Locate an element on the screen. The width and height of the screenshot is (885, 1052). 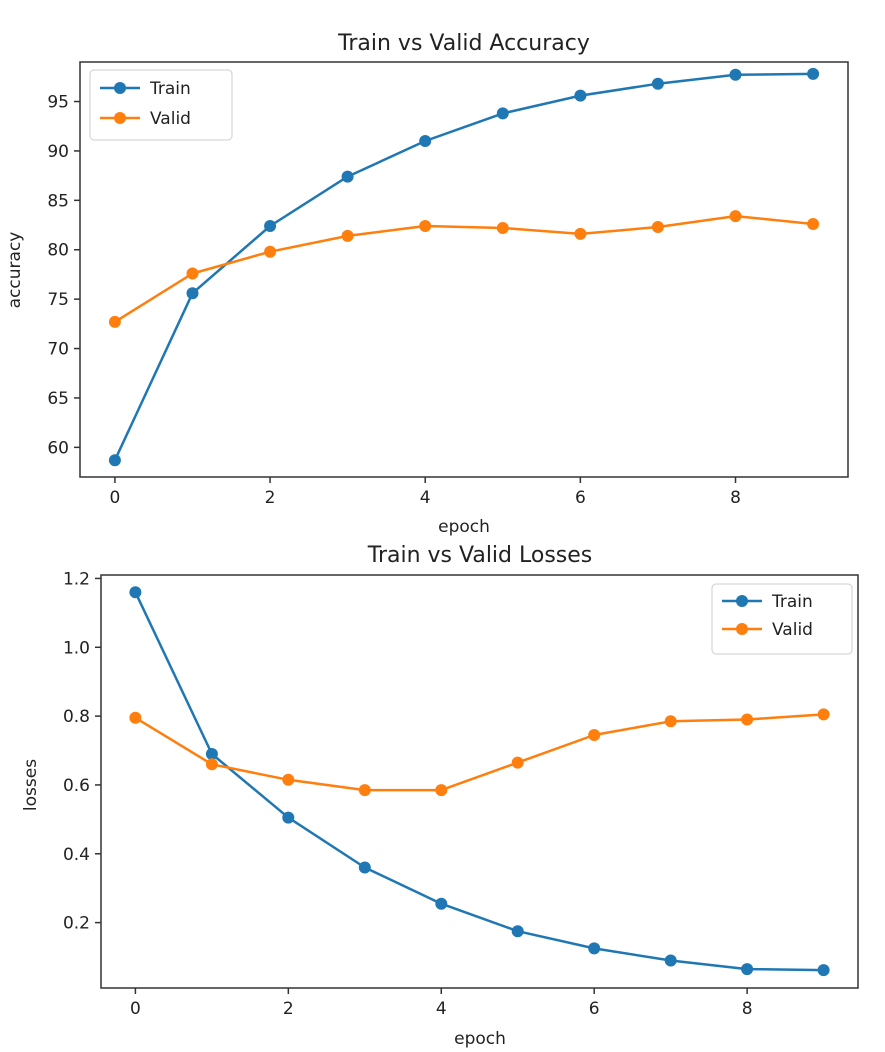
losses-y-axis-label: losses is located at coordinates (31, 785).